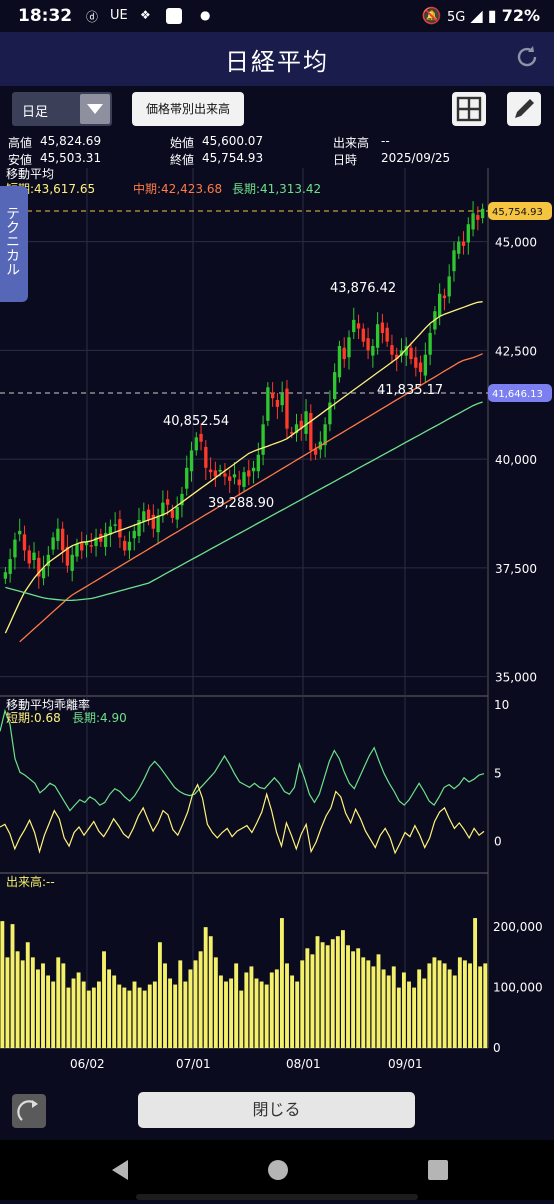  What do you see at coordinates (498, 842) in the screenshot?
I see `deviation-tick-label: 0` at bounding box center [498, 842].